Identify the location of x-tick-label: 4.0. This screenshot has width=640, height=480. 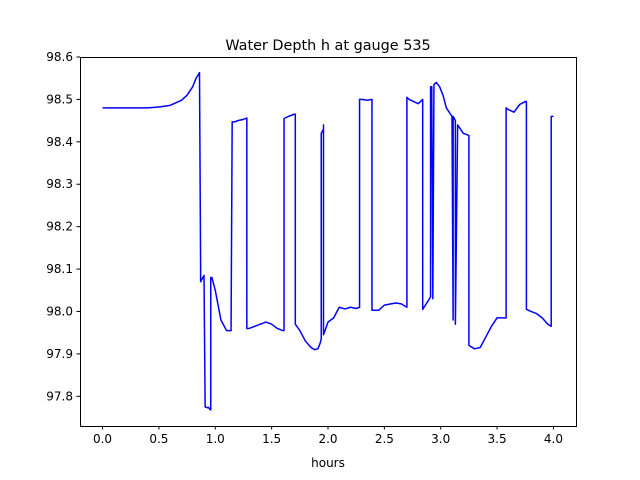
(553, 439).